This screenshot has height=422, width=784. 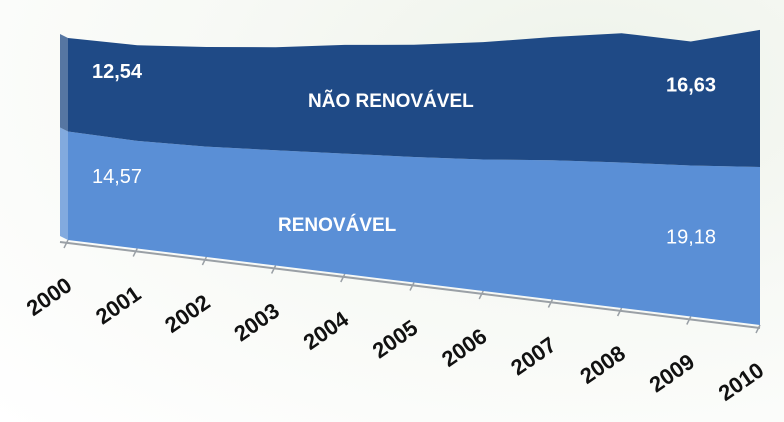 What do you see at coordinates (464, 347) in the screenshot?
I see `x-tick-label: 2006` at bounding box center [464, 347].